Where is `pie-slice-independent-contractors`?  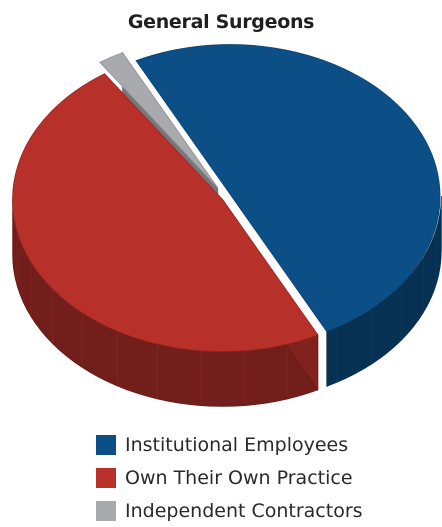
pie-slice-independent-contractors is located at coordinates (159, 120).